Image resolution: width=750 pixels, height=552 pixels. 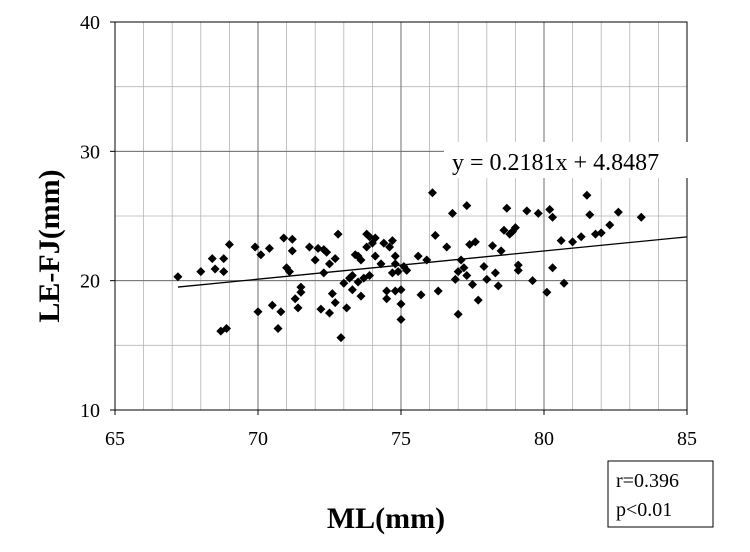 I want to click on x-axis-ticks: 65 70 75 80 85, so click(x=401, y=430).